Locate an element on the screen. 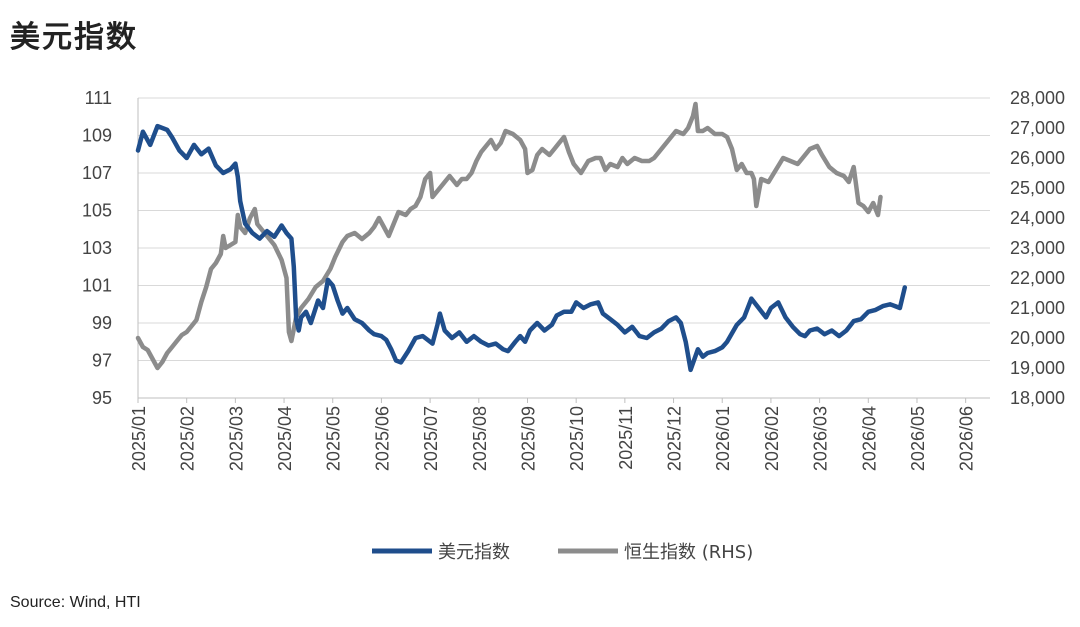 Image resolution: width=1080 pixels, height=627 pixels. x-tick-label: 2025/05 is located at coordinates (334, 438).